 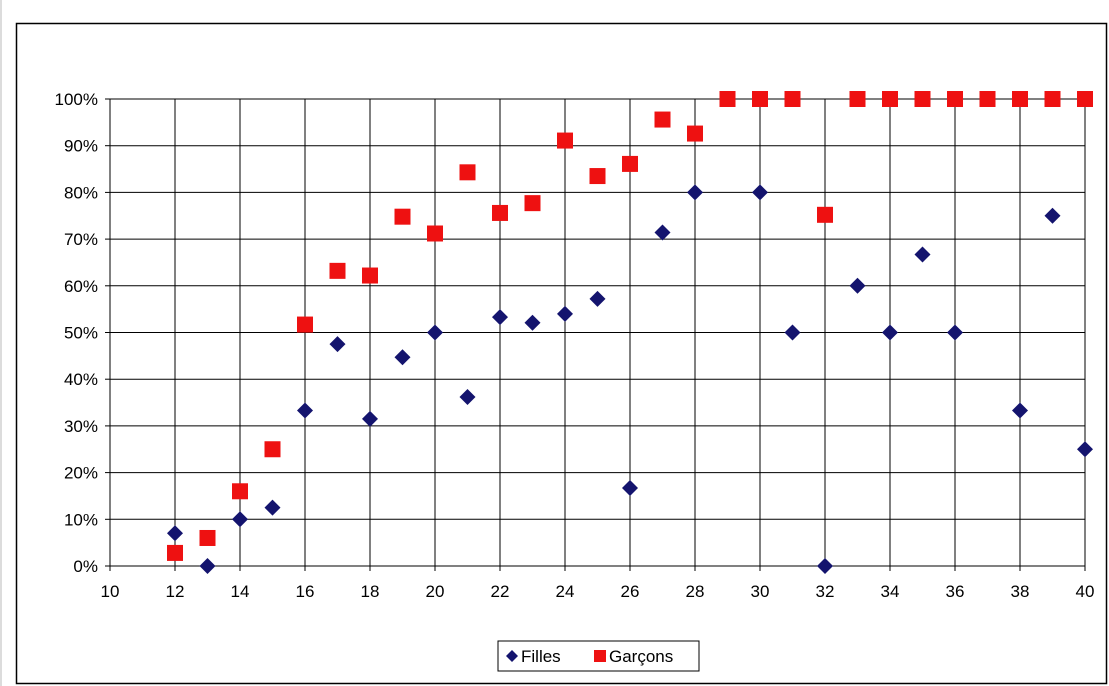 I want to click on x-tick-label: 32, so click(x=825, y=591).